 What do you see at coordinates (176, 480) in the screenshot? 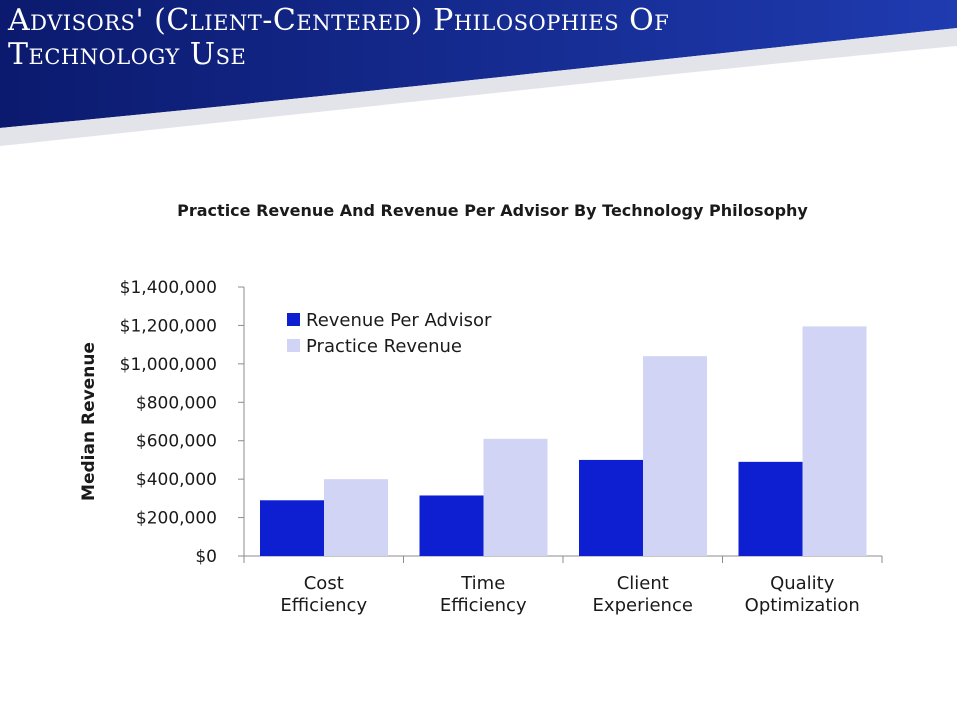
I see `y-tick-label: $400,000` at bounding box center [176, 480].